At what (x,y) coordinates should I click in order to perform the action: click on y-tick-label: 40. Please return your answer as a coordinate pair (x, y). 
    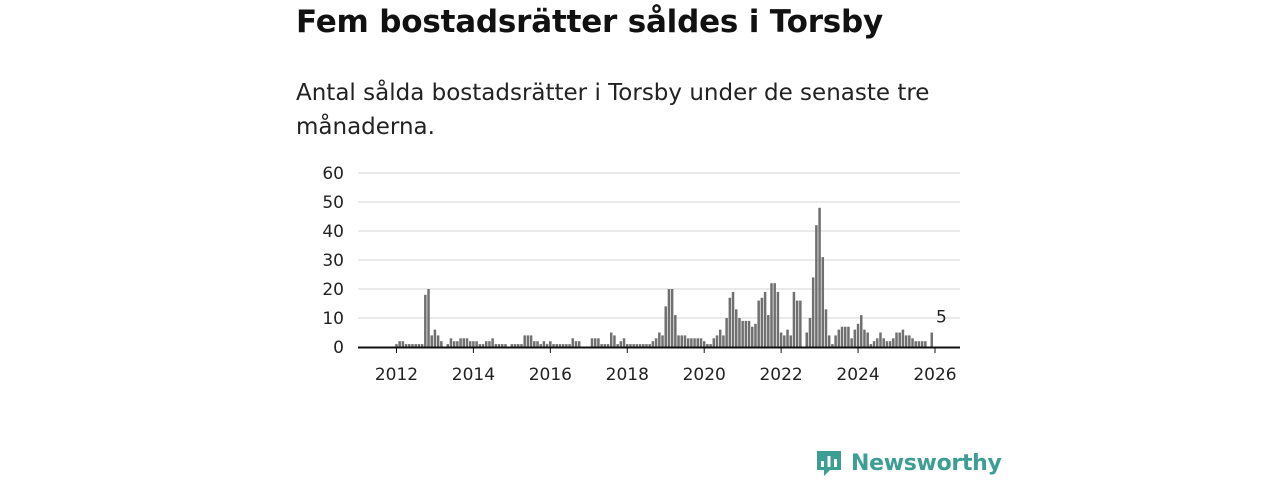
    Looking at the image, I should click on (333, 232).